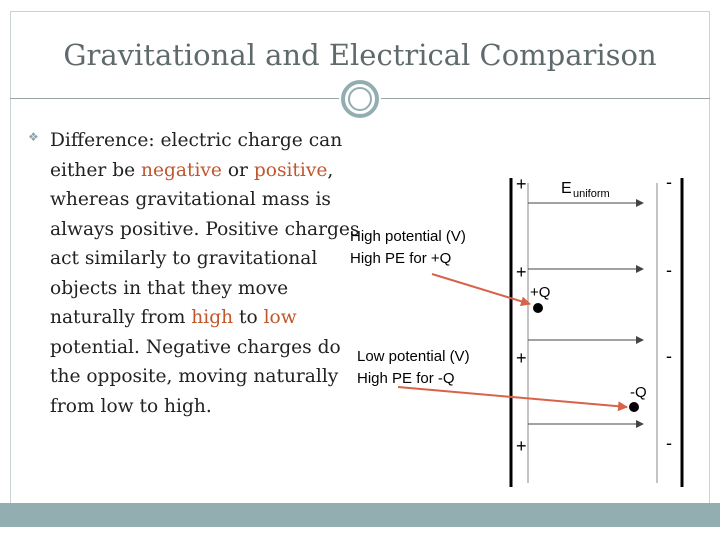  Describe the element at coordinates (591, 194) in the screenshot. I see `field-label-subscript: uniform` at that location.